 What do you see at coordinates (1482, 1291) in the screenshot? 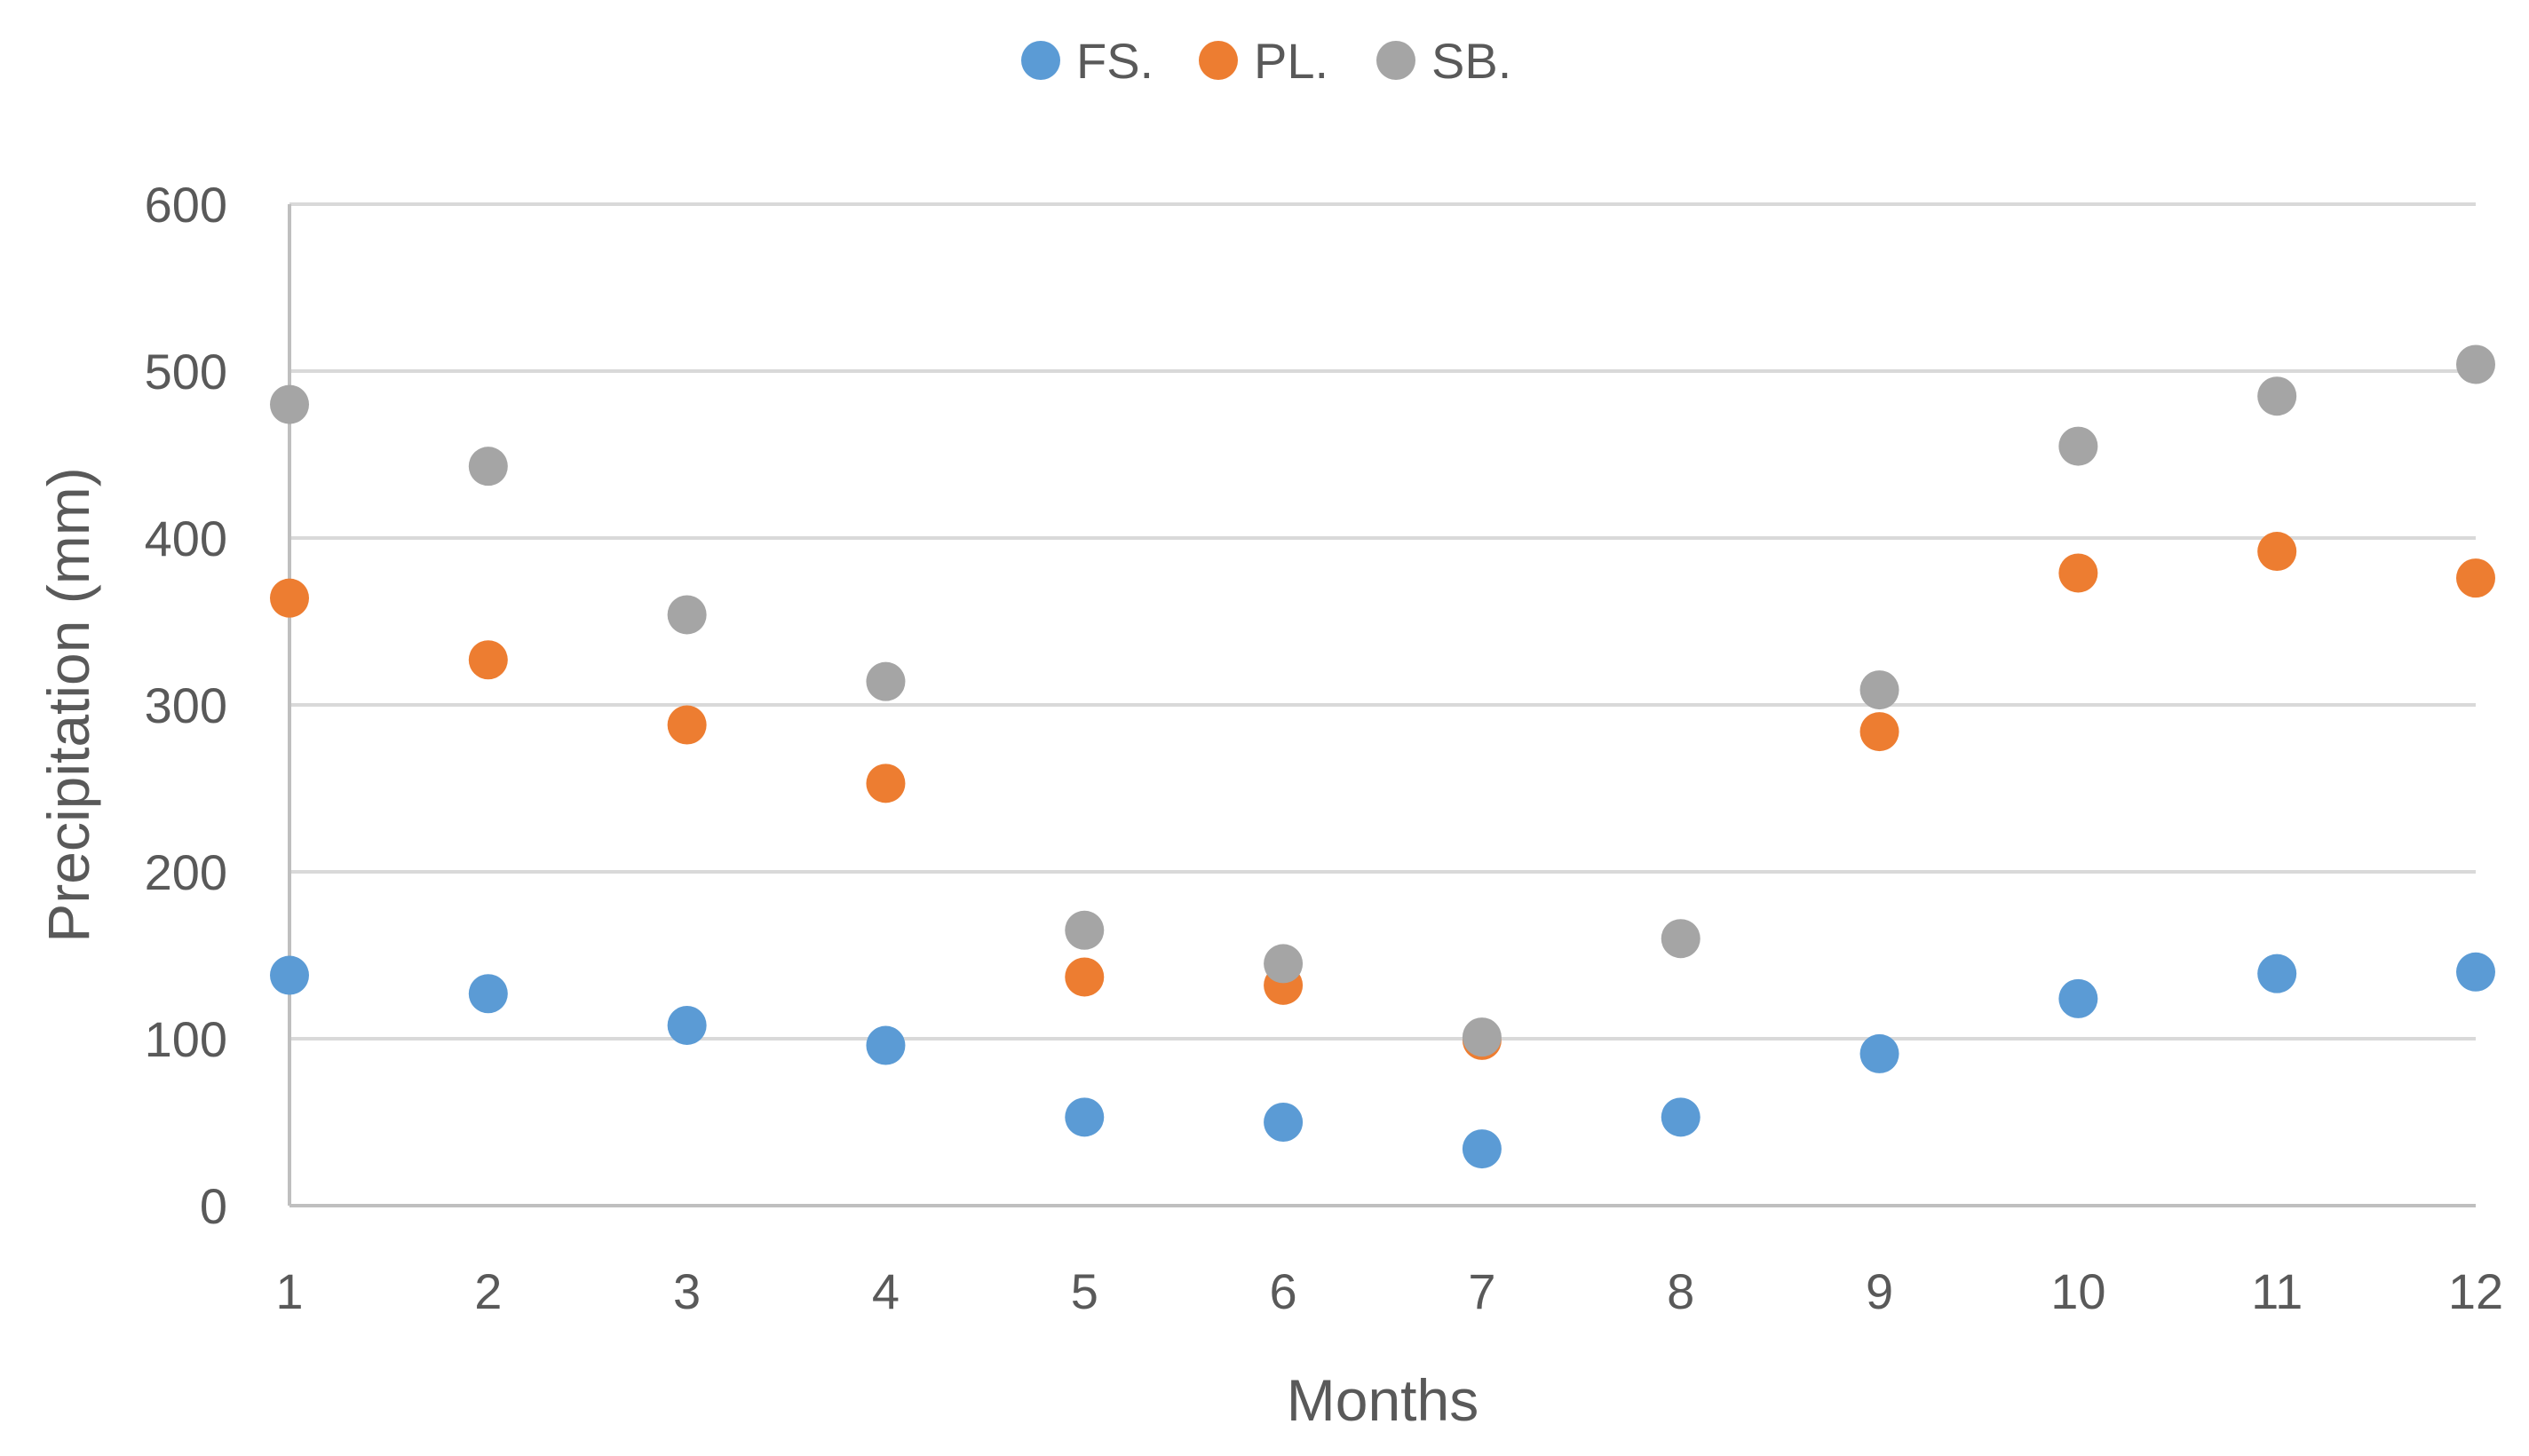
I see `x-tick-label: 7` at bounding box center [1482, 1291].